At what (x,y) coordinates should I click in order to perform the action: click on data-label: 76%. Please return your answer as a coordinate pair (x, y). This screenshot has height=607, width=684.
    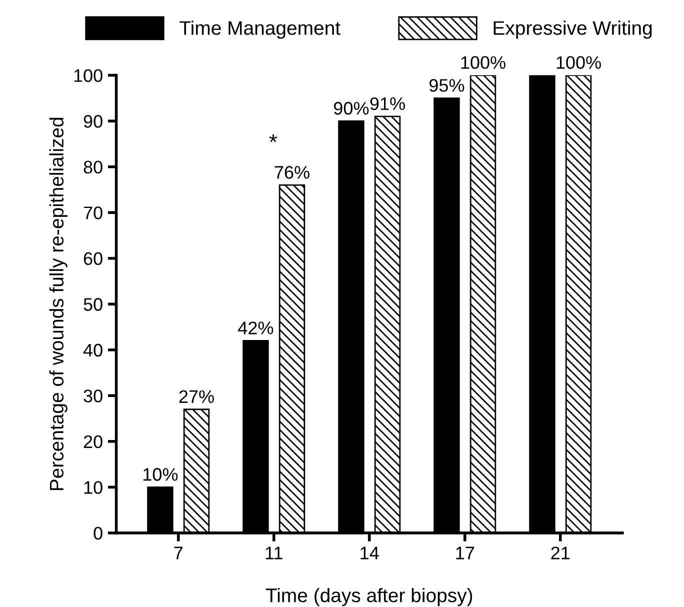
    Looking at the image, I should click on (292, 172).